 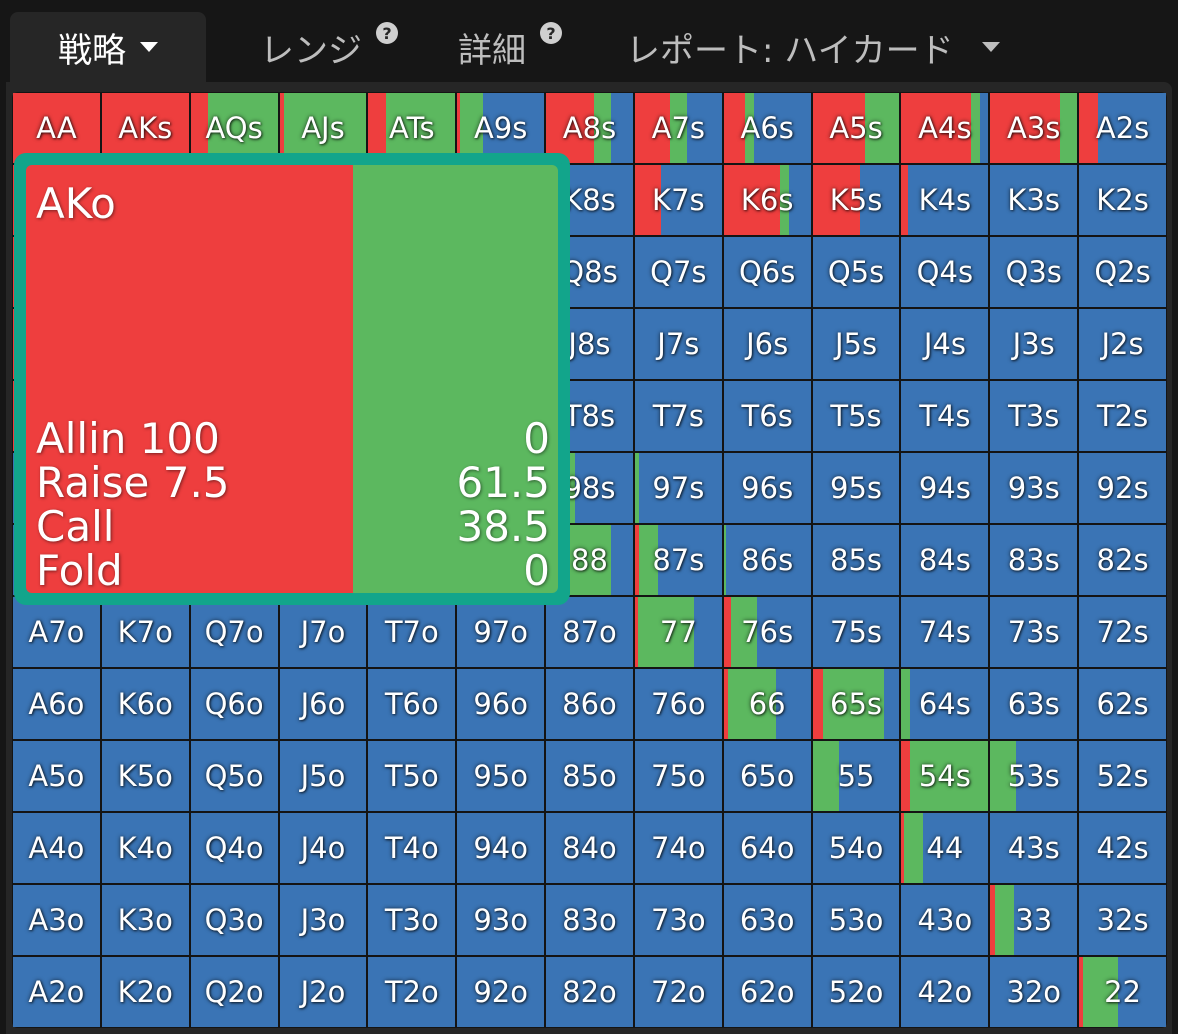 I want to click on hand-cell-73o: 73o, so click(x=678, y=920).